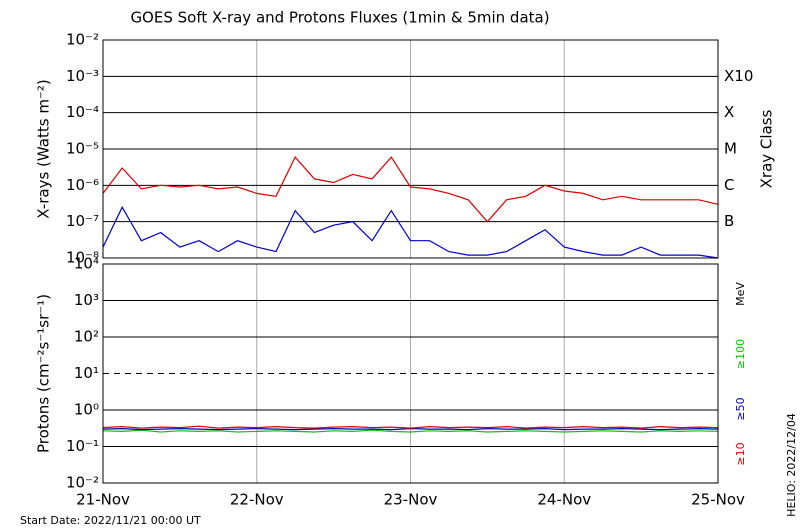 This screenshot has width=800, height=530. Describe the element at coordinates (86, 337) in the screenshot. I see `y-tick-label: 10²` at that location.